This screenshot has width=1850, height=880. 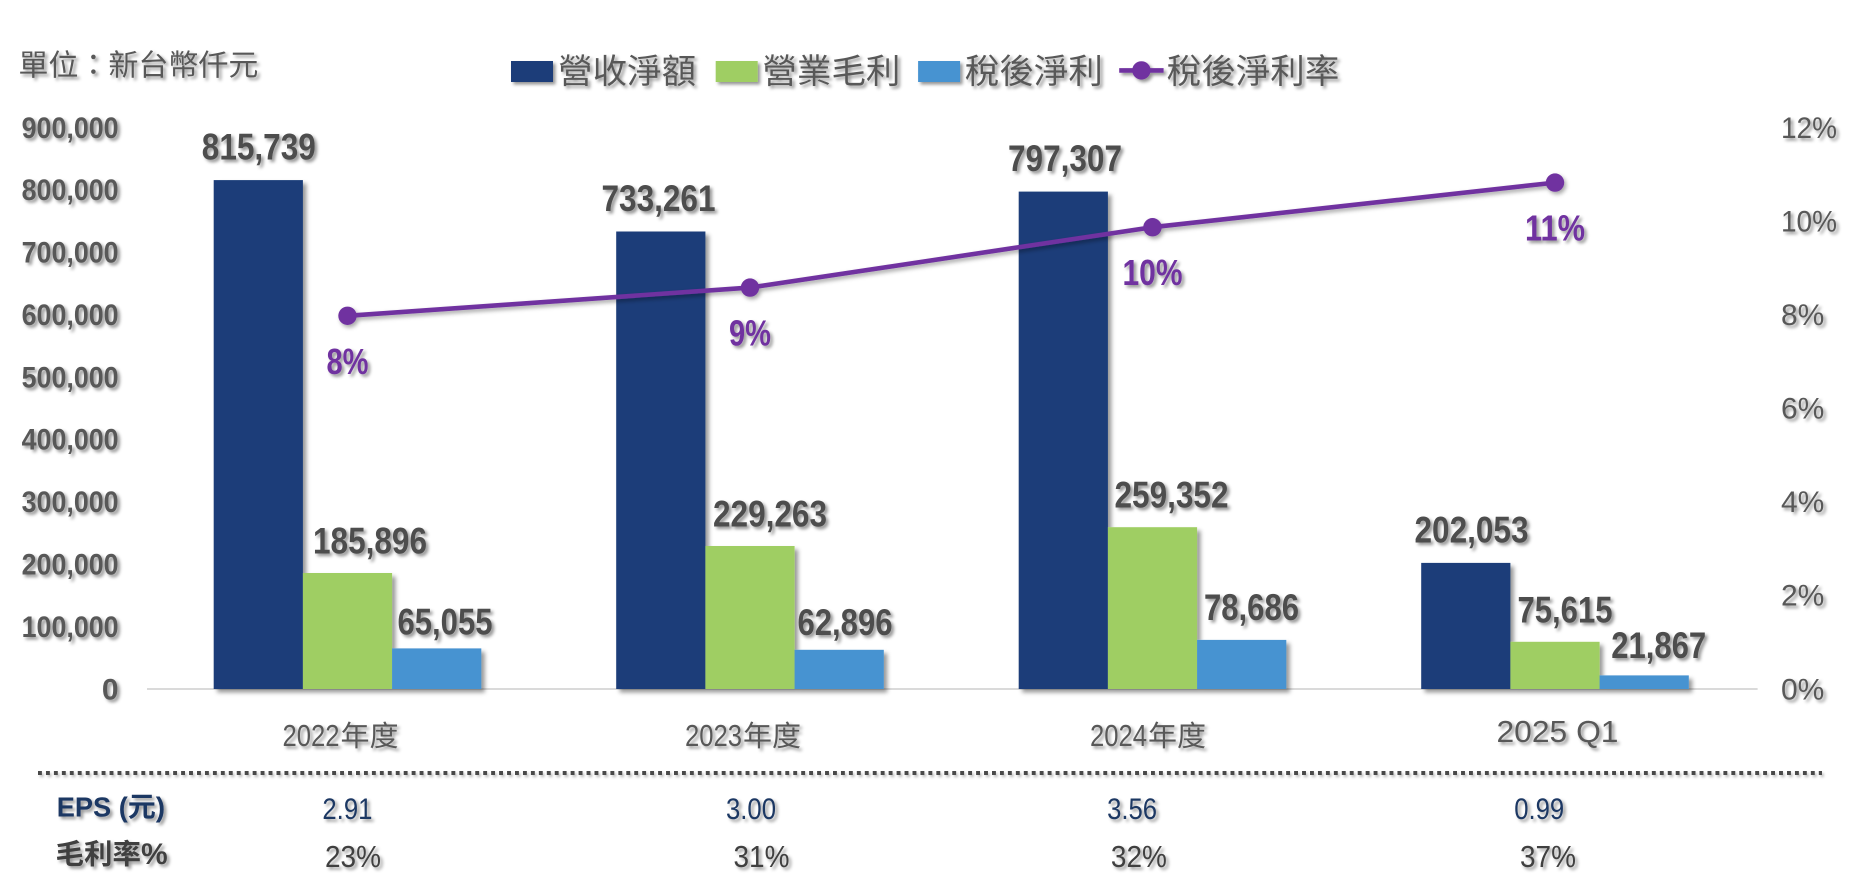 I want to click on svg-text: 700,000, so click(x=70, y=253).